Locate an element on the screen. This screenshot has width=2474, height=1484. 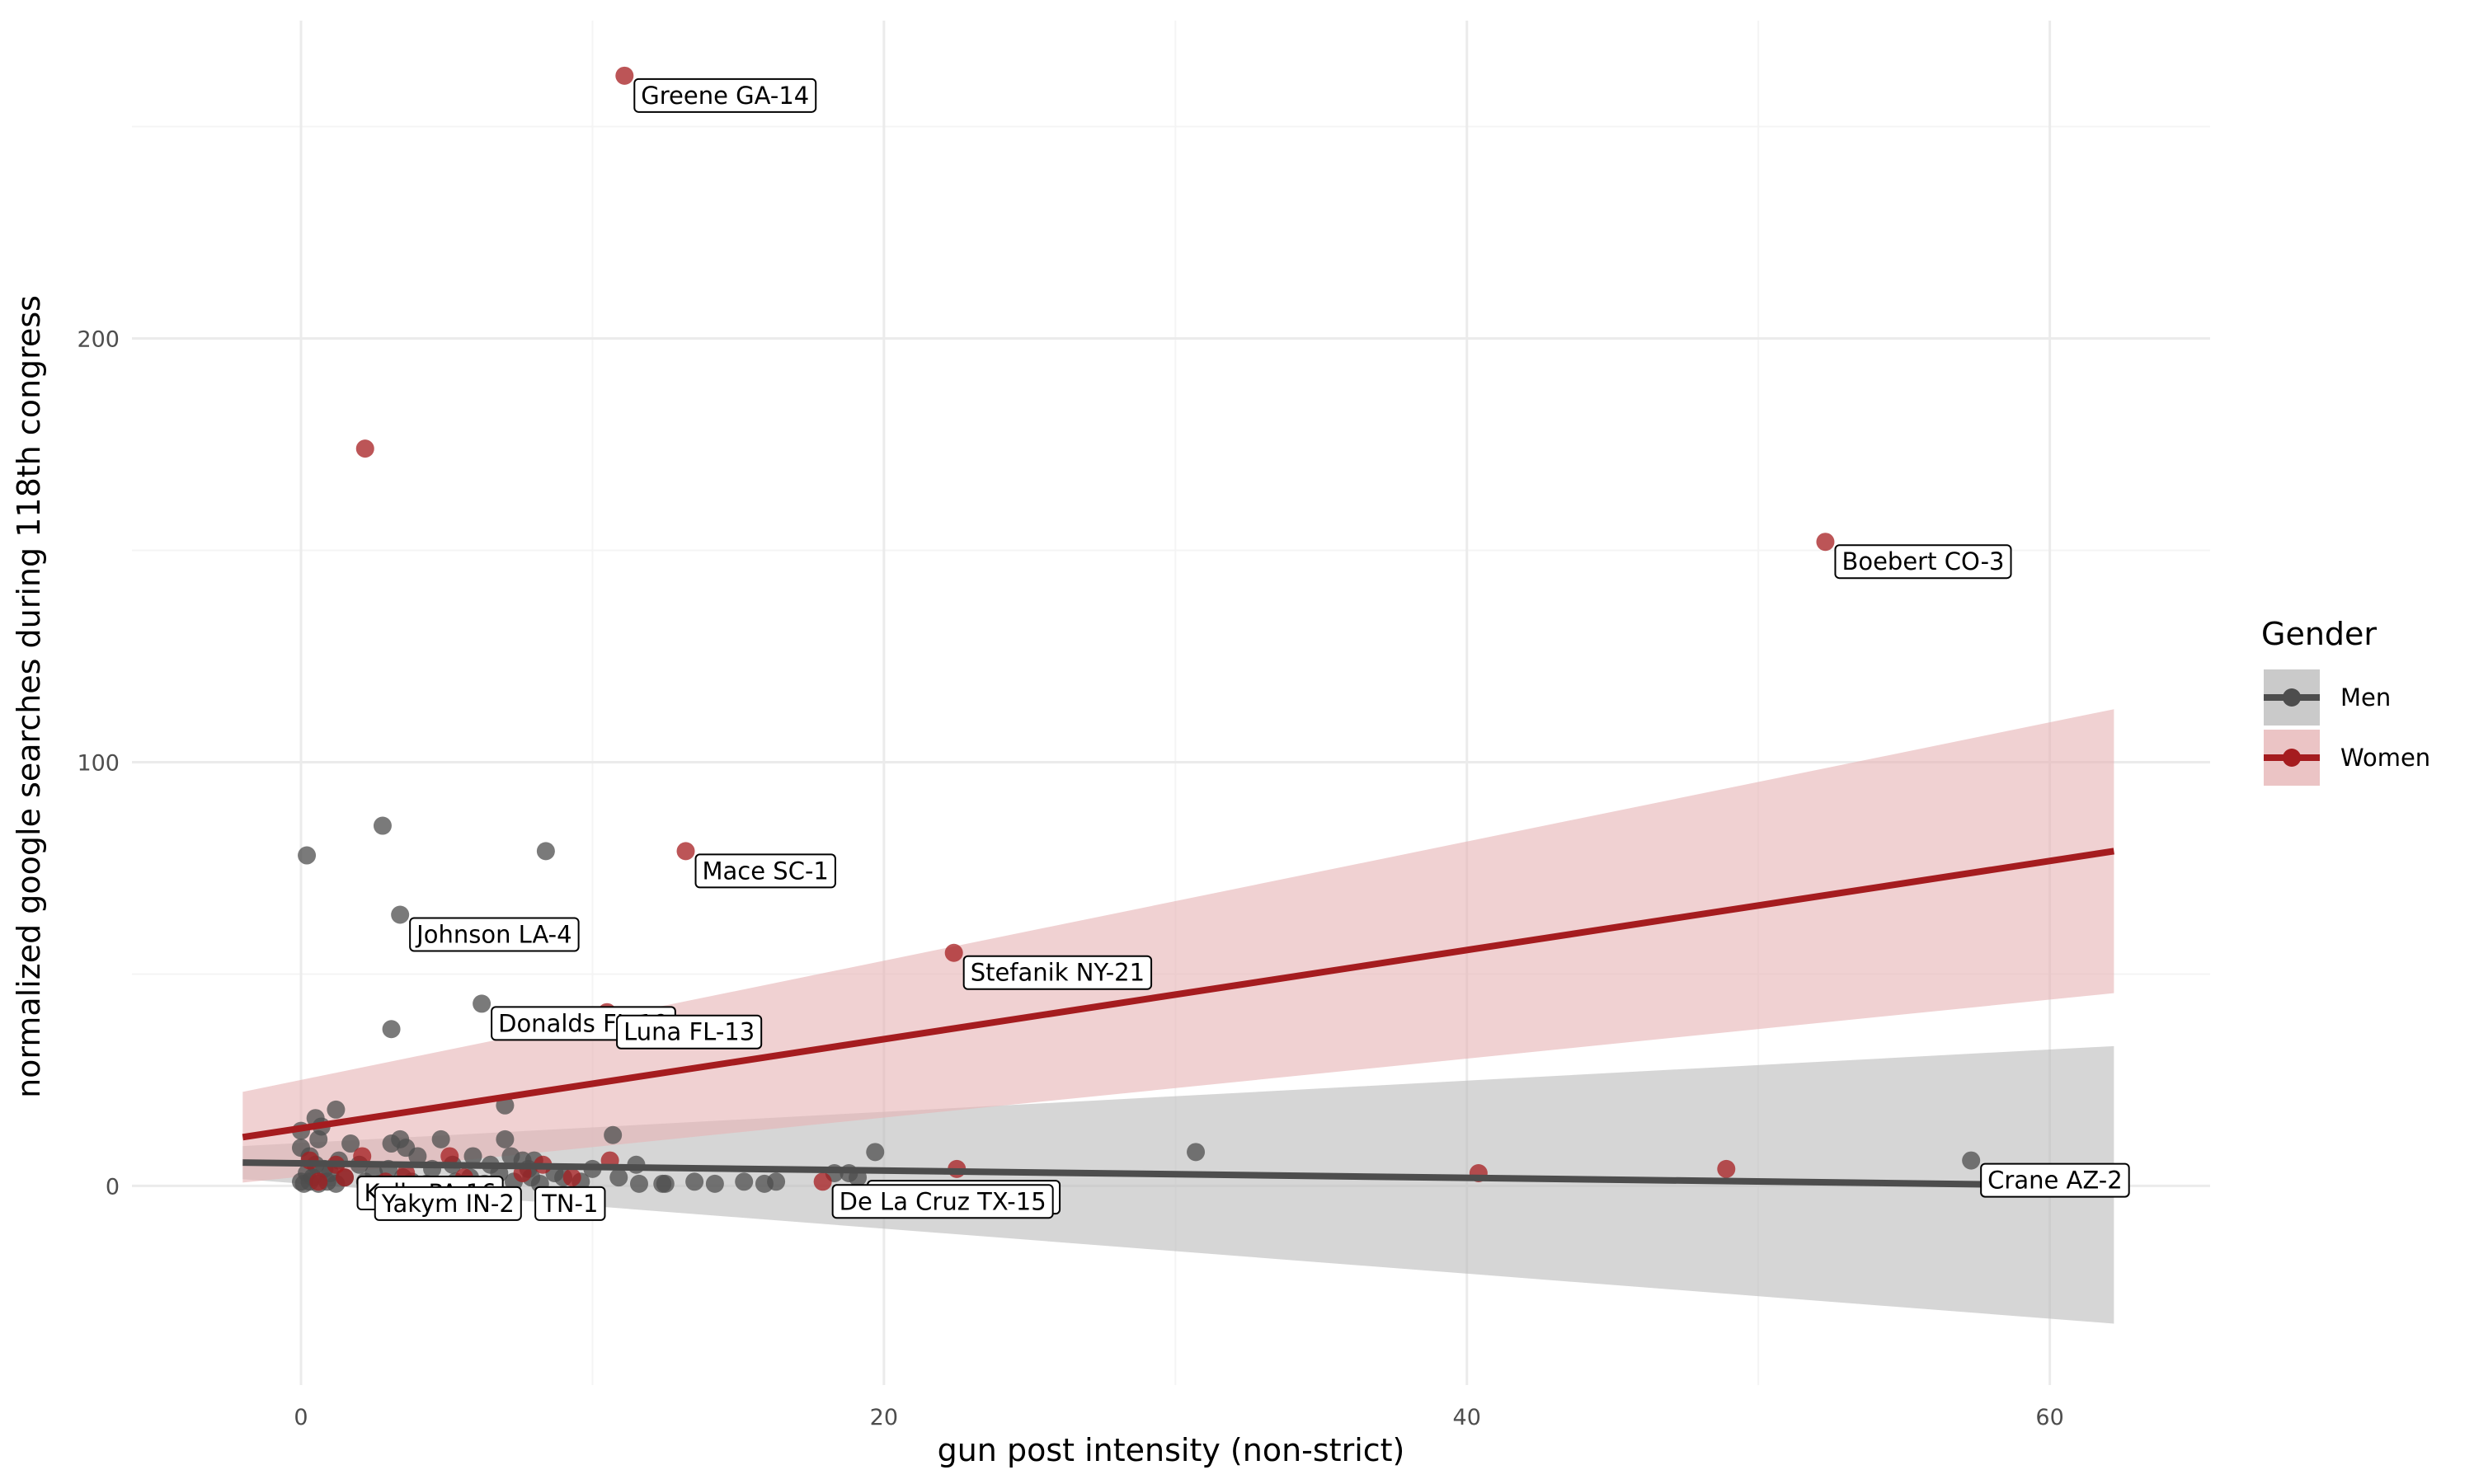
legend-label: Men is located at coordinates (2365, 697).